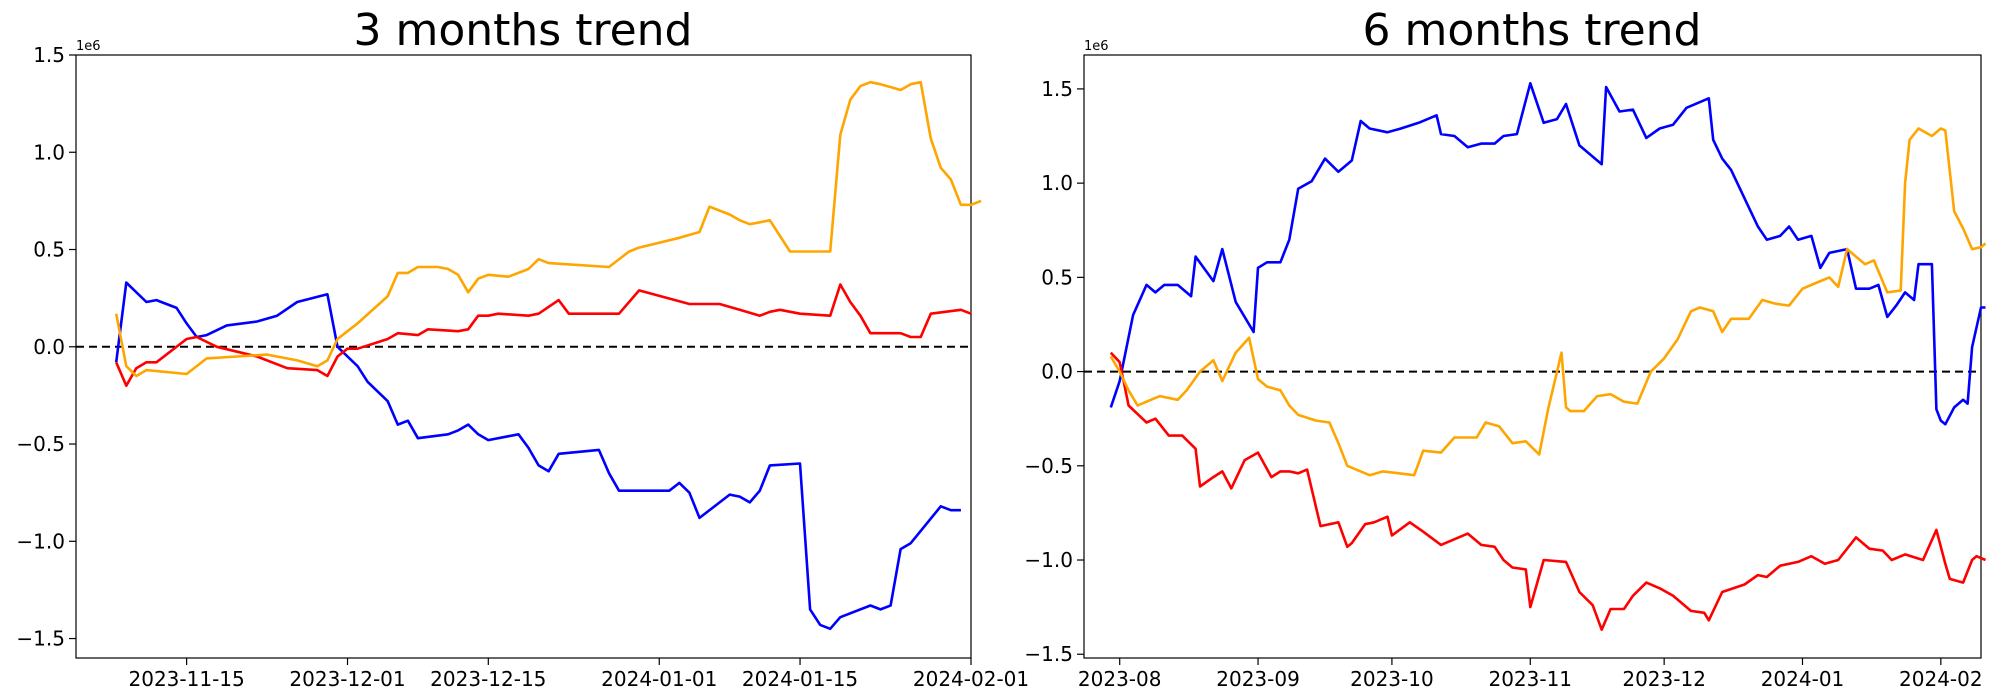 The width and height of the screenshot is (2000, 700). Describe the element at coordinates (187, 679) in the screenshot. I see `x-tick-label: 2023-11-15` at that location.